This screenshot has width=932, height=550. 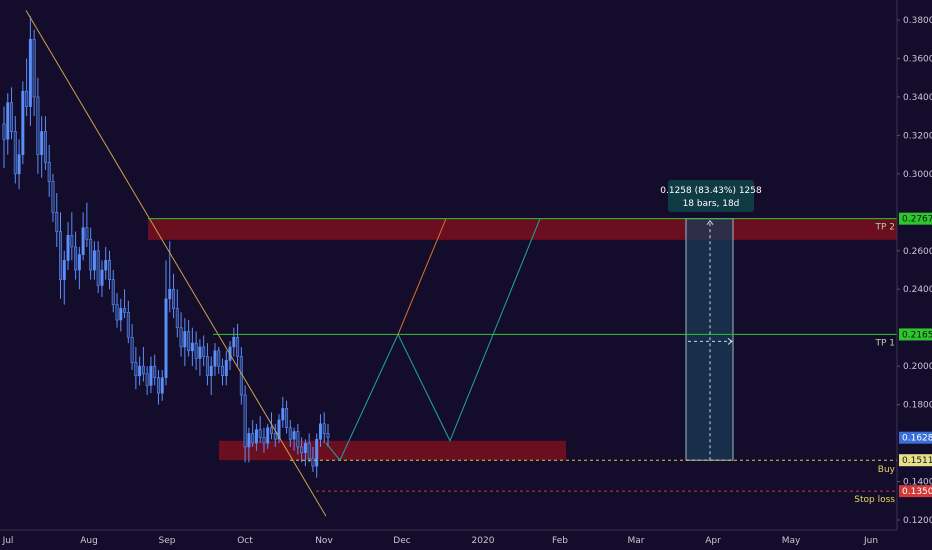 I want to click on y-tick-label: 0.1200, so click(x=917, y=521).